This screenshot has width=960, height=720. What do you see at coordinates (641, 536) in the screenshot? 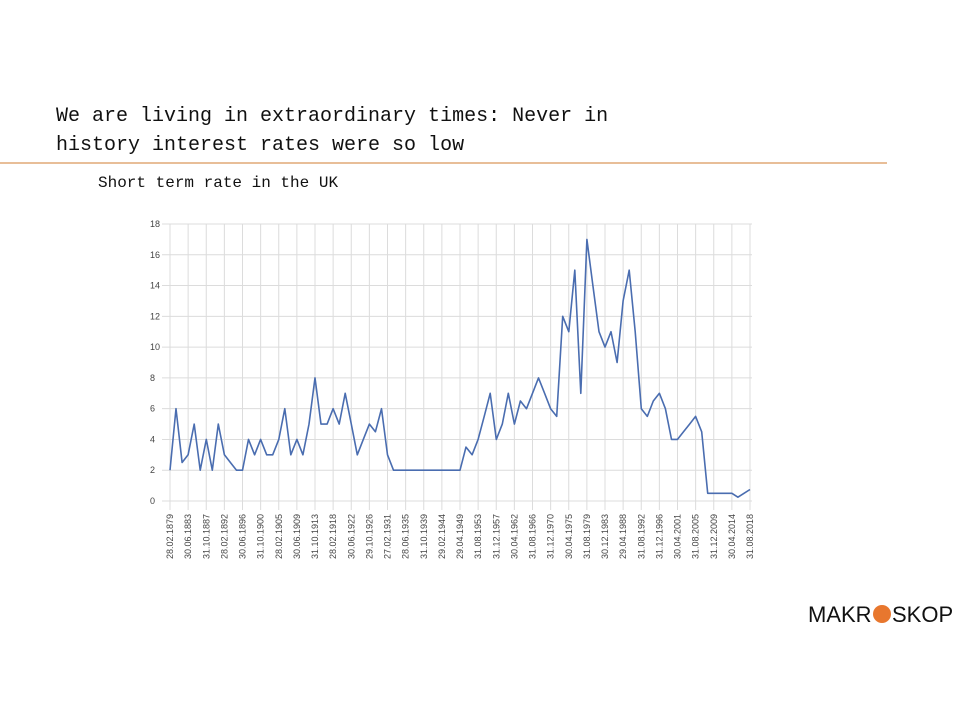
I see `x-tick-label: 31.08.1992` at bounding box center [641, 536].